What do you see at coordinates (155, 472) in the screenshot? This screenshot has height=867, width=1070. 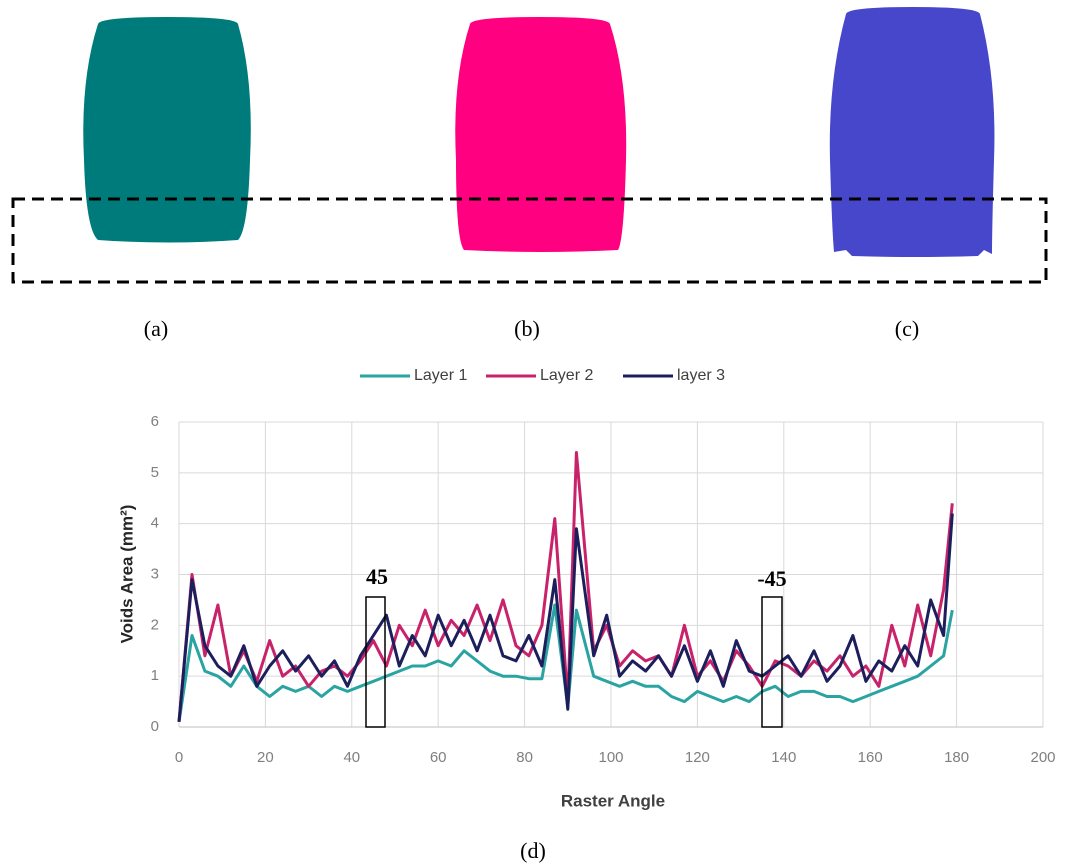 I see `y-tick-label: 5` at bounding box center [155, 472].